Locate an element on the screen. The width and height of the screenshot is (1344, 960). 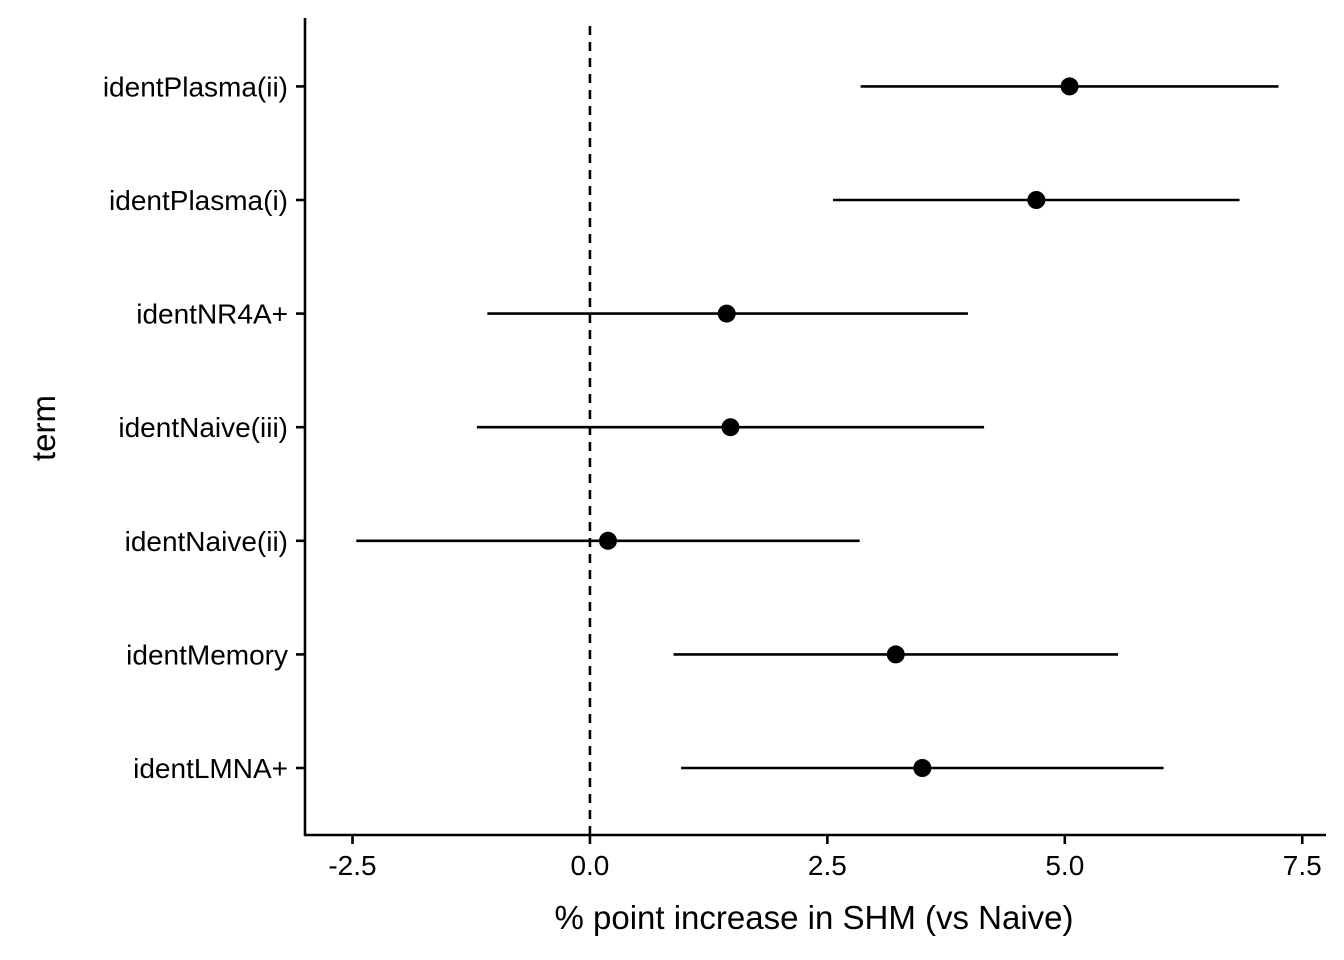
x-tick-label: 0.0 is located at coordinates (589, 865).